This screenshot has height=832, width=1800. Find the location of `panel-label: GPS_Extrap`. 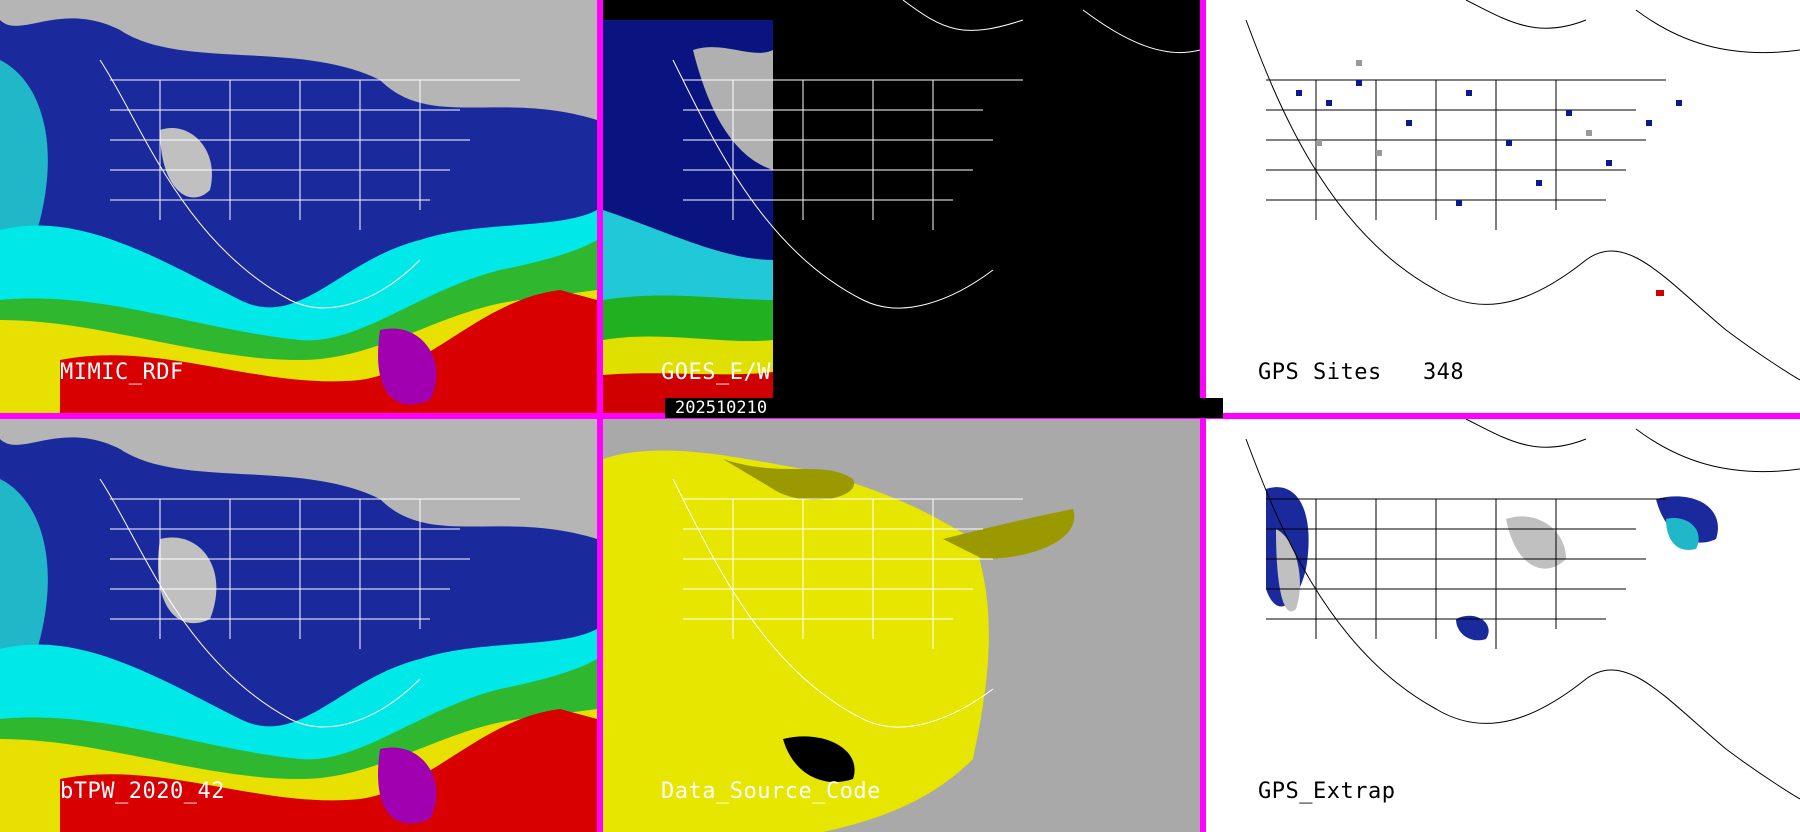

panel-label: GPS_Extrap is located at coordinates (1327, 791).